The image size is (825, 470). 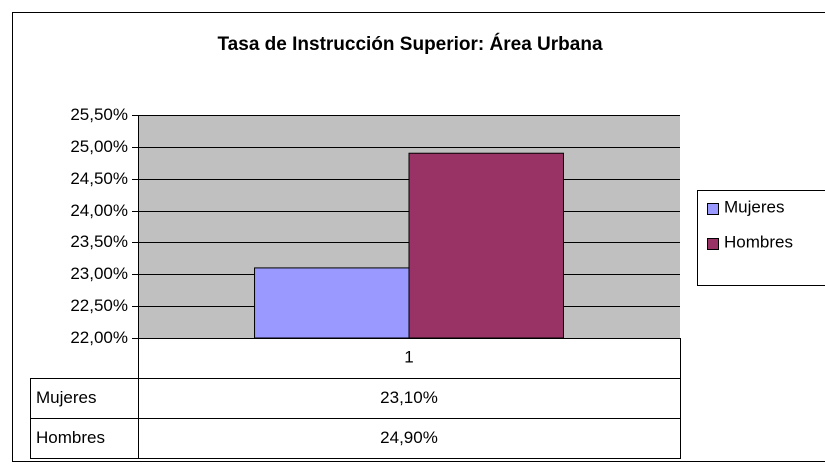 I want to click on y-tick-label: 24,50%, so click(x=99, y=178).